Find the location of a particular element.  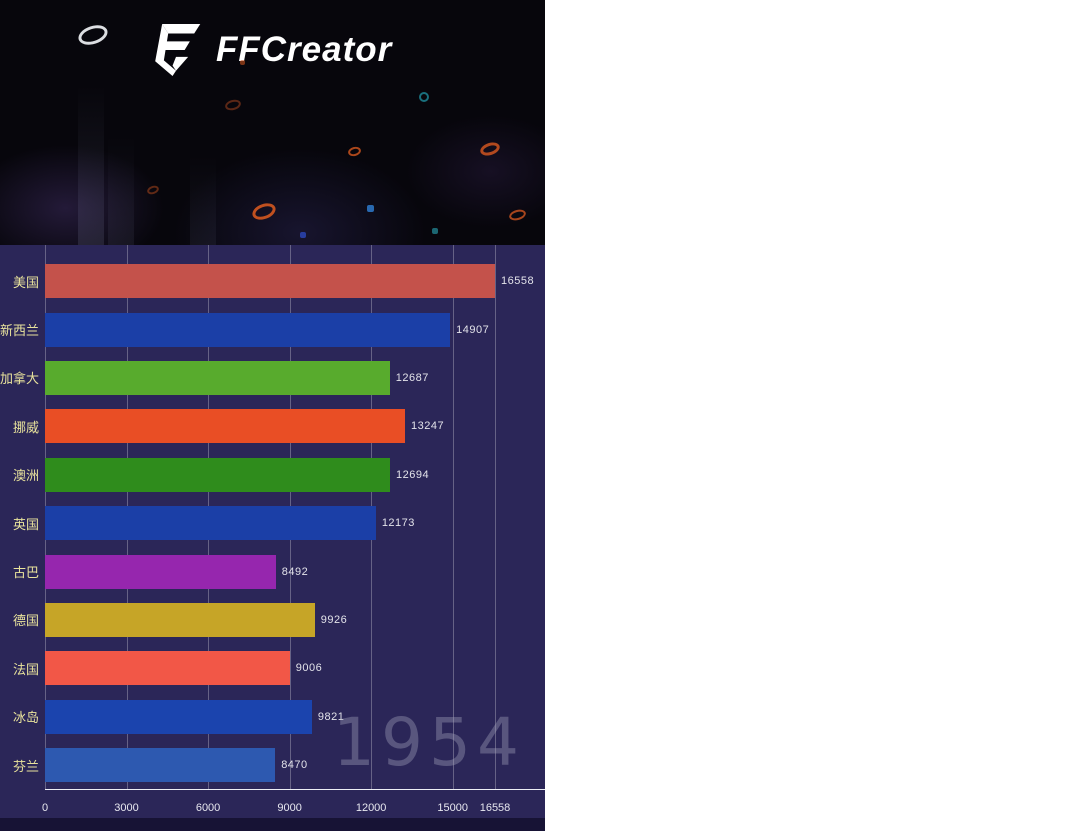

bar-row: 英国 12173 is located at coordinates (272, 523).